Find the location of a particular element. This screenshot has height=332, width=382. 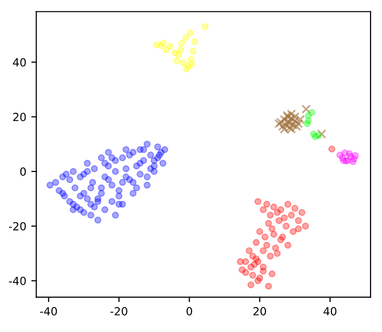

y-tick-label: -20 is located at coordinates (17, 226).